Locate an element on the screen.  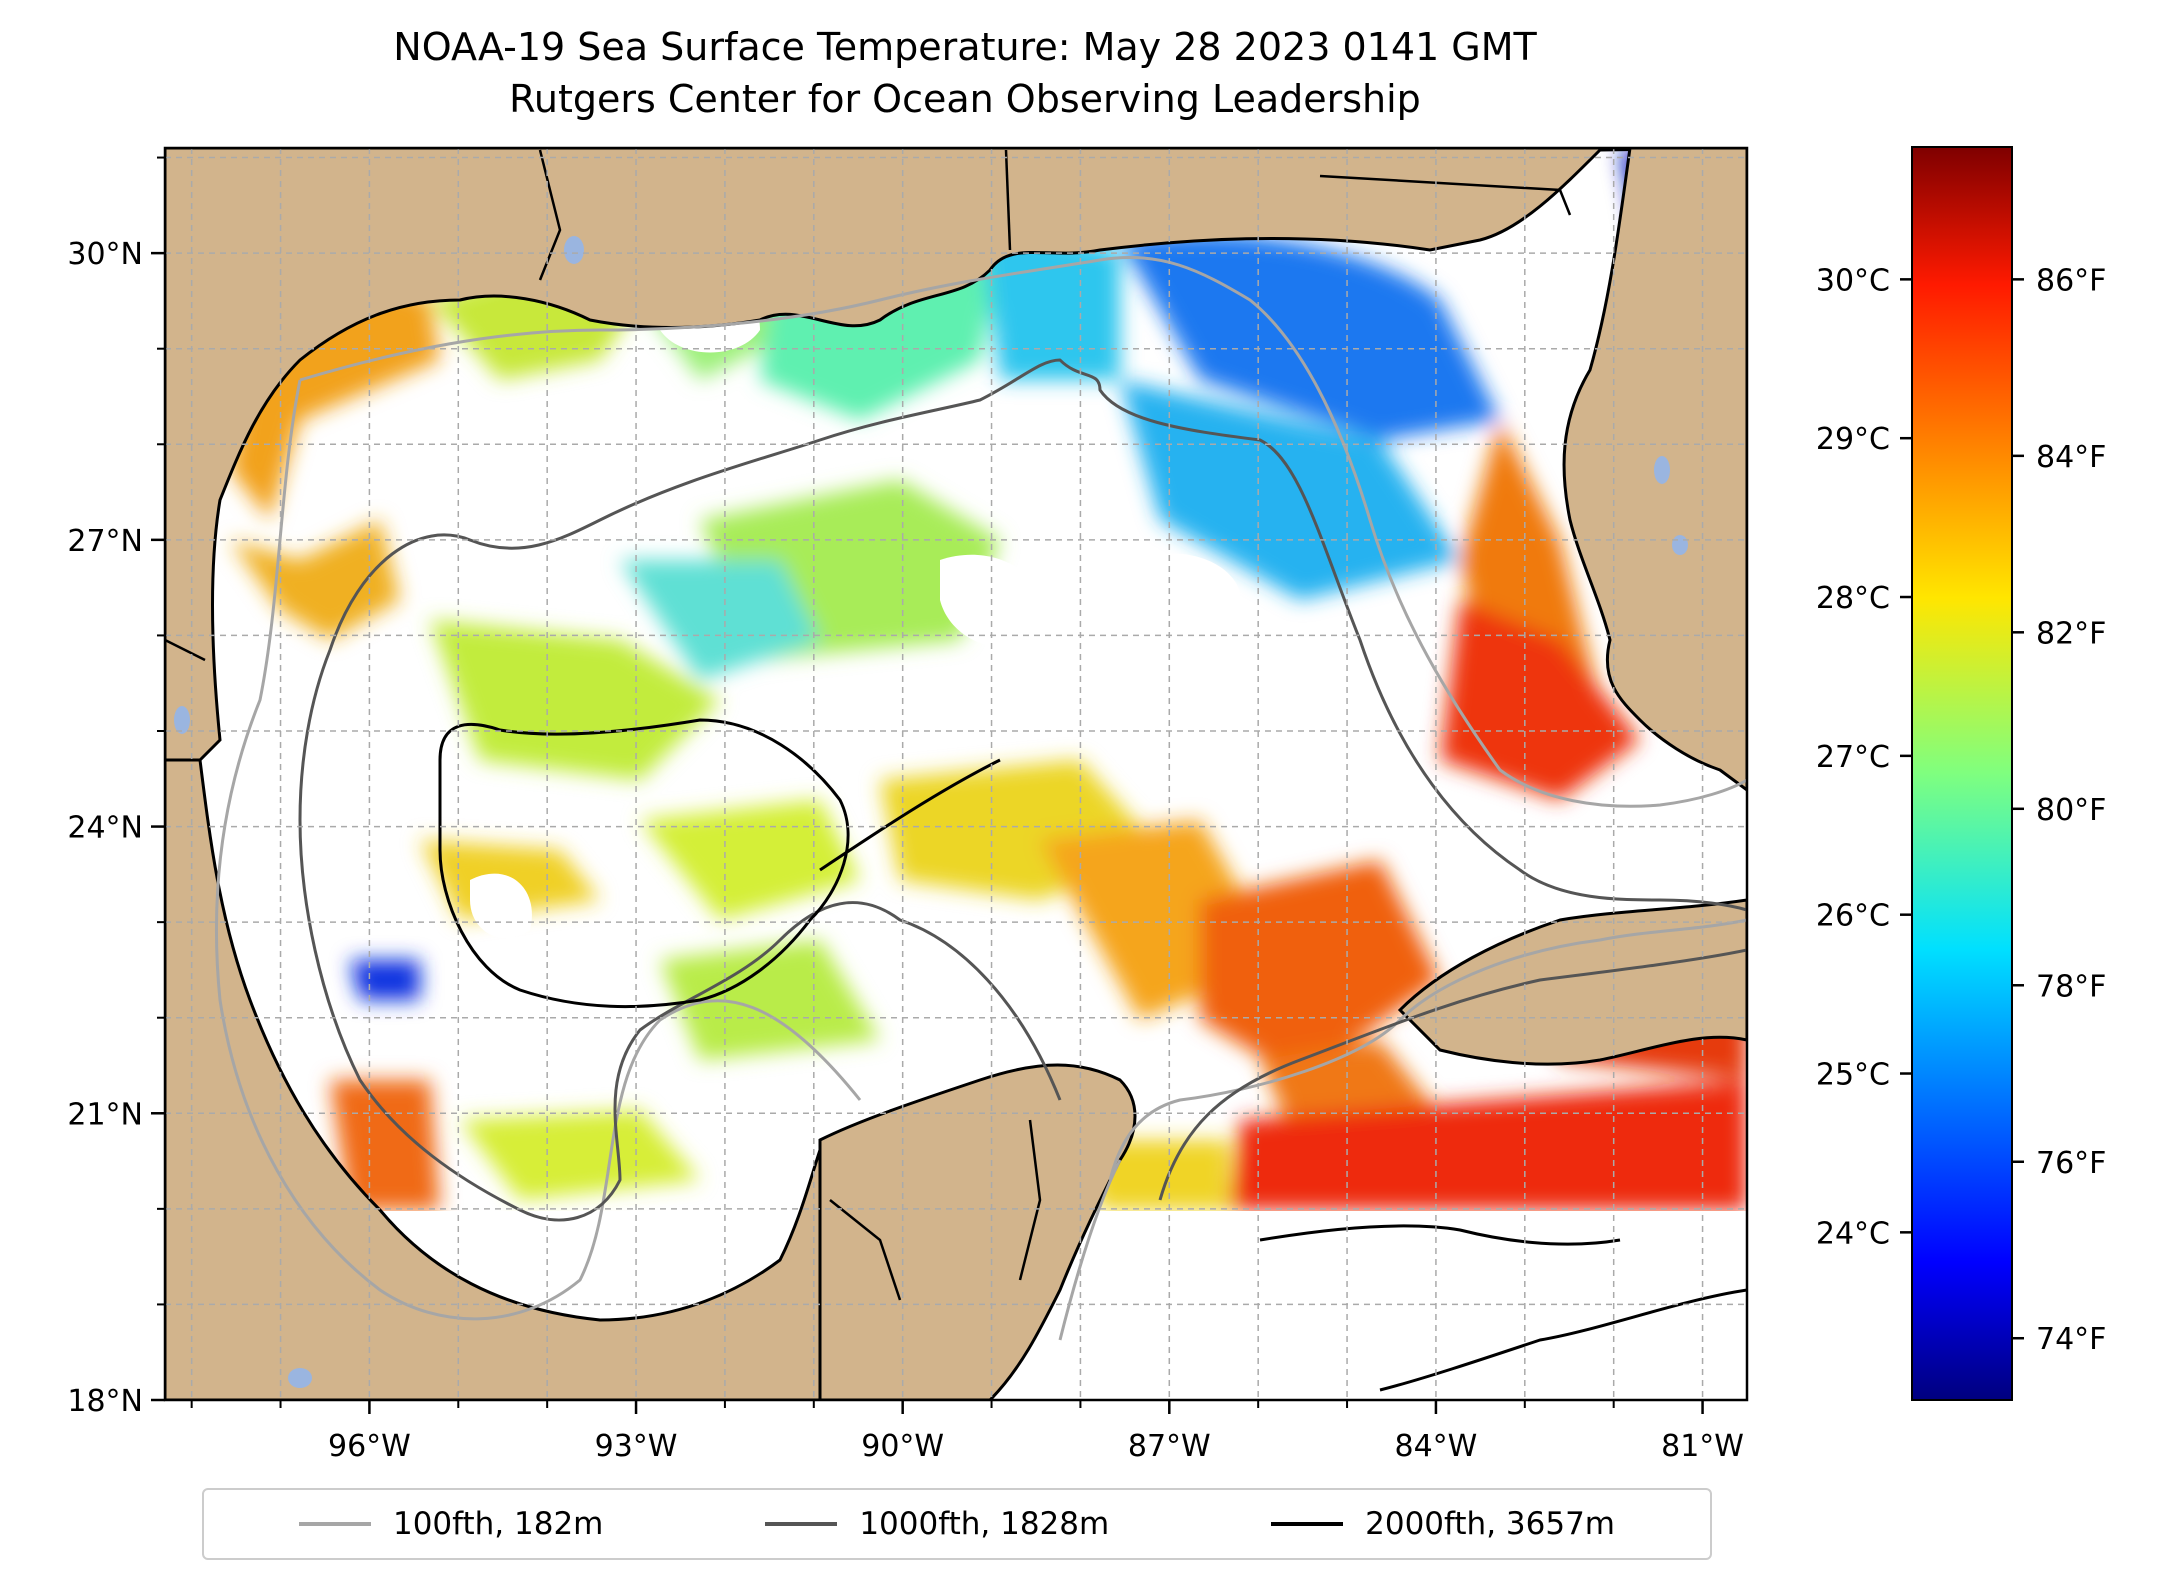
colorbar-label-c: 29°C is located at coordinates (1853, 439).